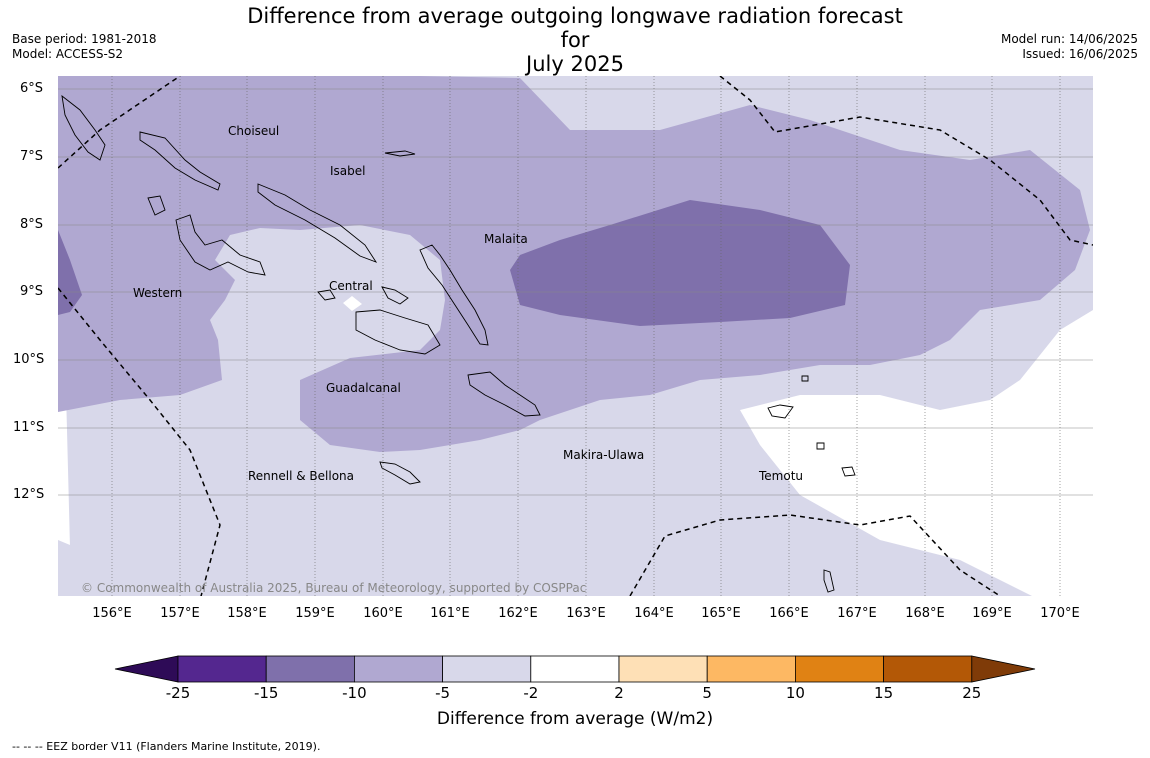  Describe the element at coordinates (398, 332) in the screenshot. I see `island-guadalcanal` at that location.